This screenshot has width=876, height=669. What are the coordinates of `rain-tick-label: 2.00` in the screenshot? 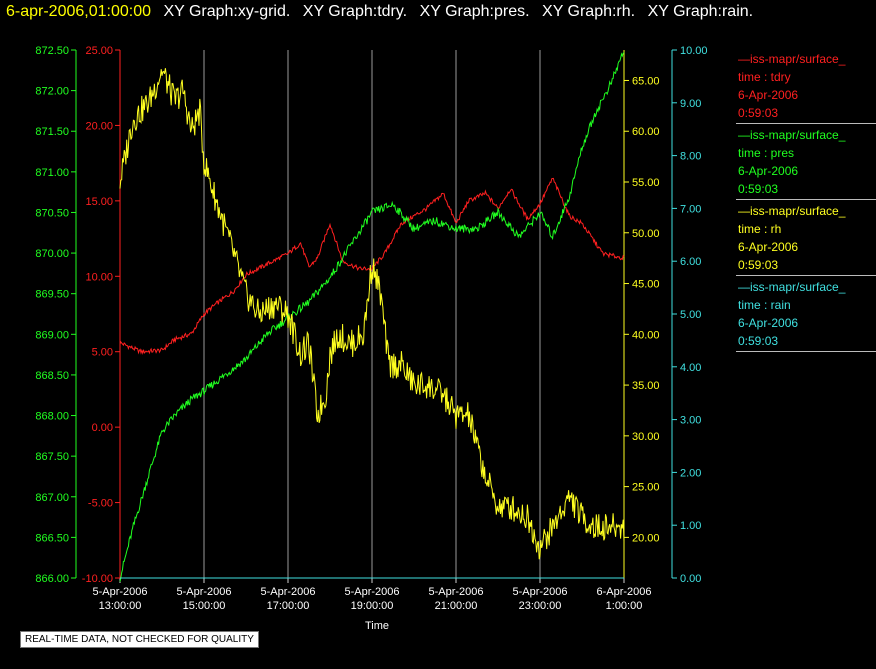 It's located at (690, 473).